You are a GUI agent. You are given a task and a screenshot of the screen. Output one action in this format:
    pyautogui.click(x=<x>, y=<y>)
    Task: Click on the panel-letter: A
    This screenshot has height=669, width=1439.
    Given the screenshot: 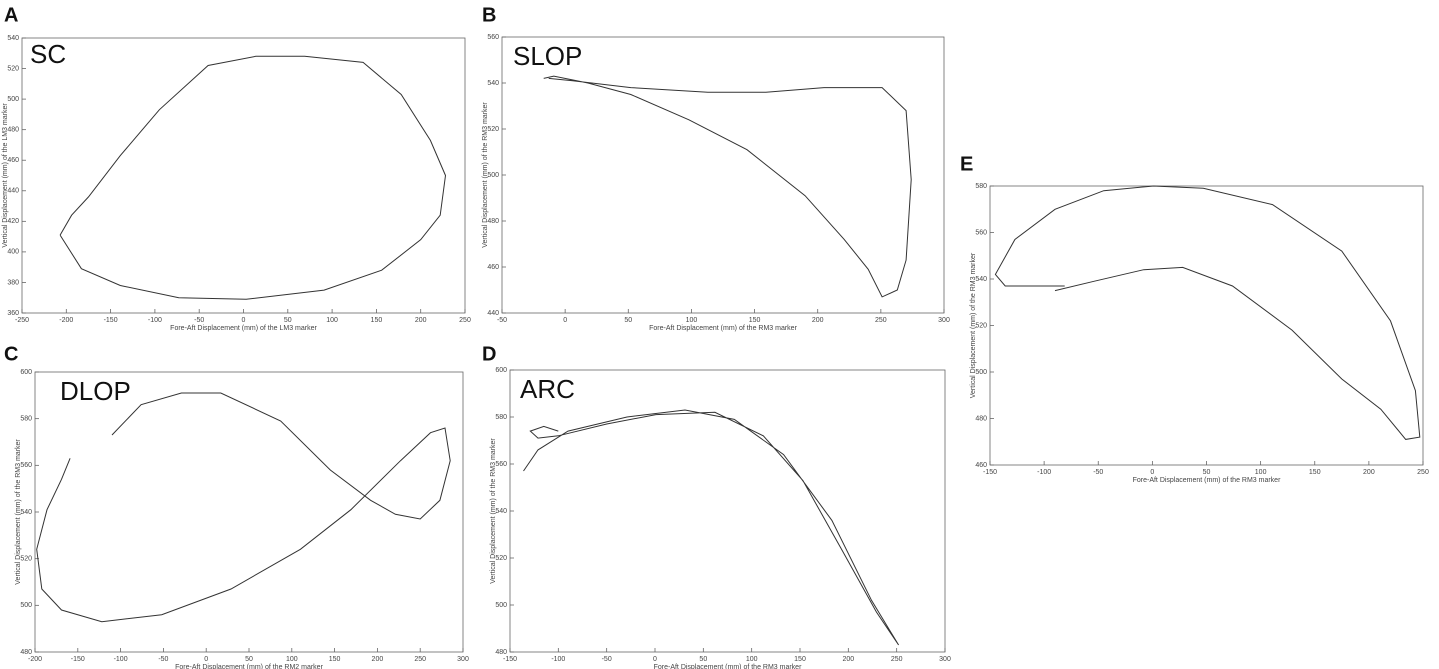 What is the action you would take?
    pyautogui.click(x=11, y=15)
    